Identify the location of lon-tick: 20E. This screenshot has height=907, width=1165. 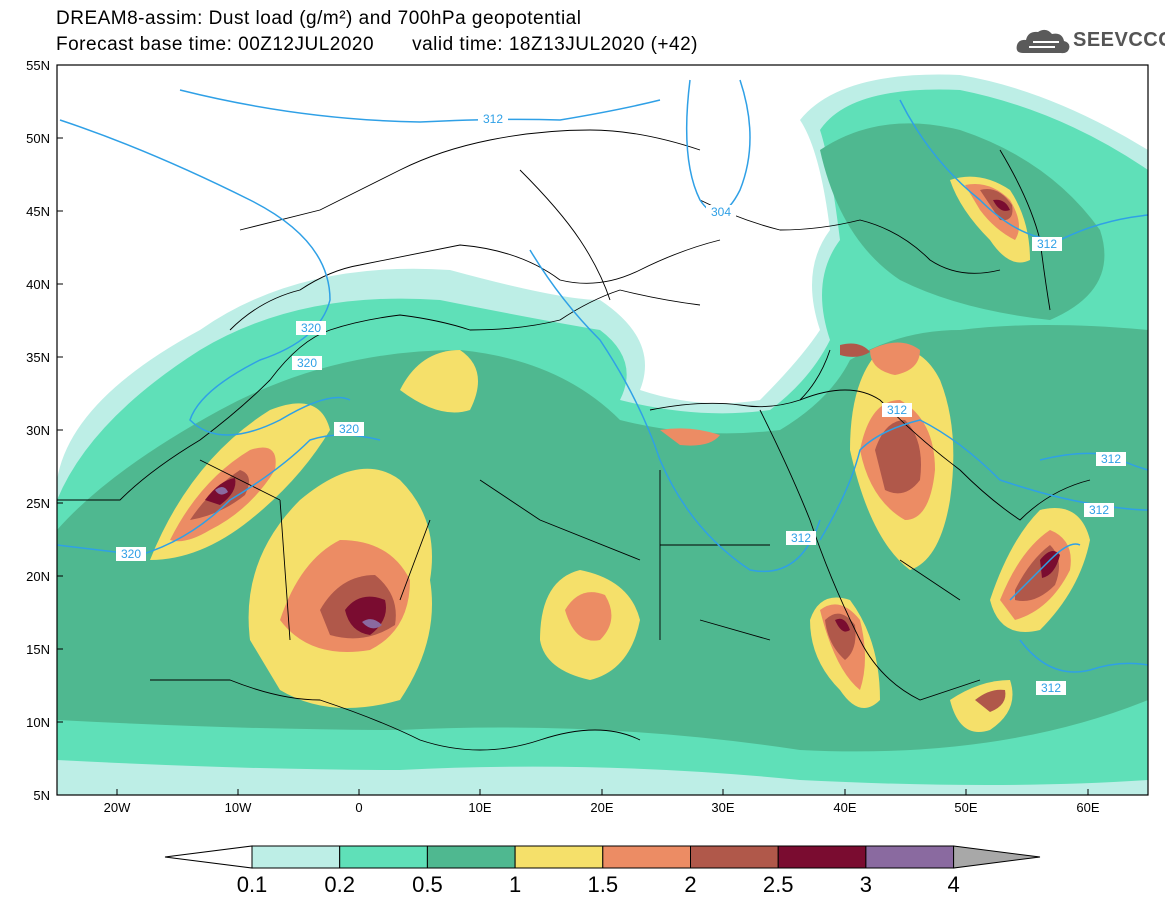
(602, 802).